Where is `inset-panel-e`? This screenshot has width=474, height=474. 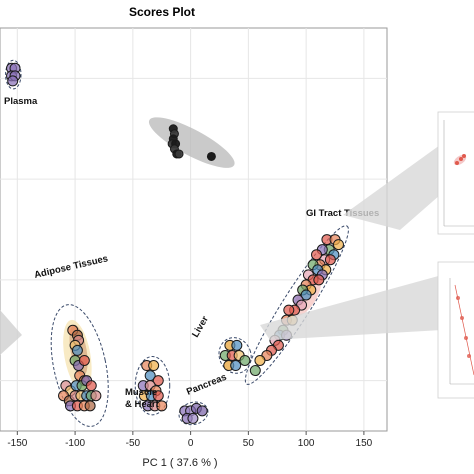 inset-panel-e is located at coordinates (455, 330).